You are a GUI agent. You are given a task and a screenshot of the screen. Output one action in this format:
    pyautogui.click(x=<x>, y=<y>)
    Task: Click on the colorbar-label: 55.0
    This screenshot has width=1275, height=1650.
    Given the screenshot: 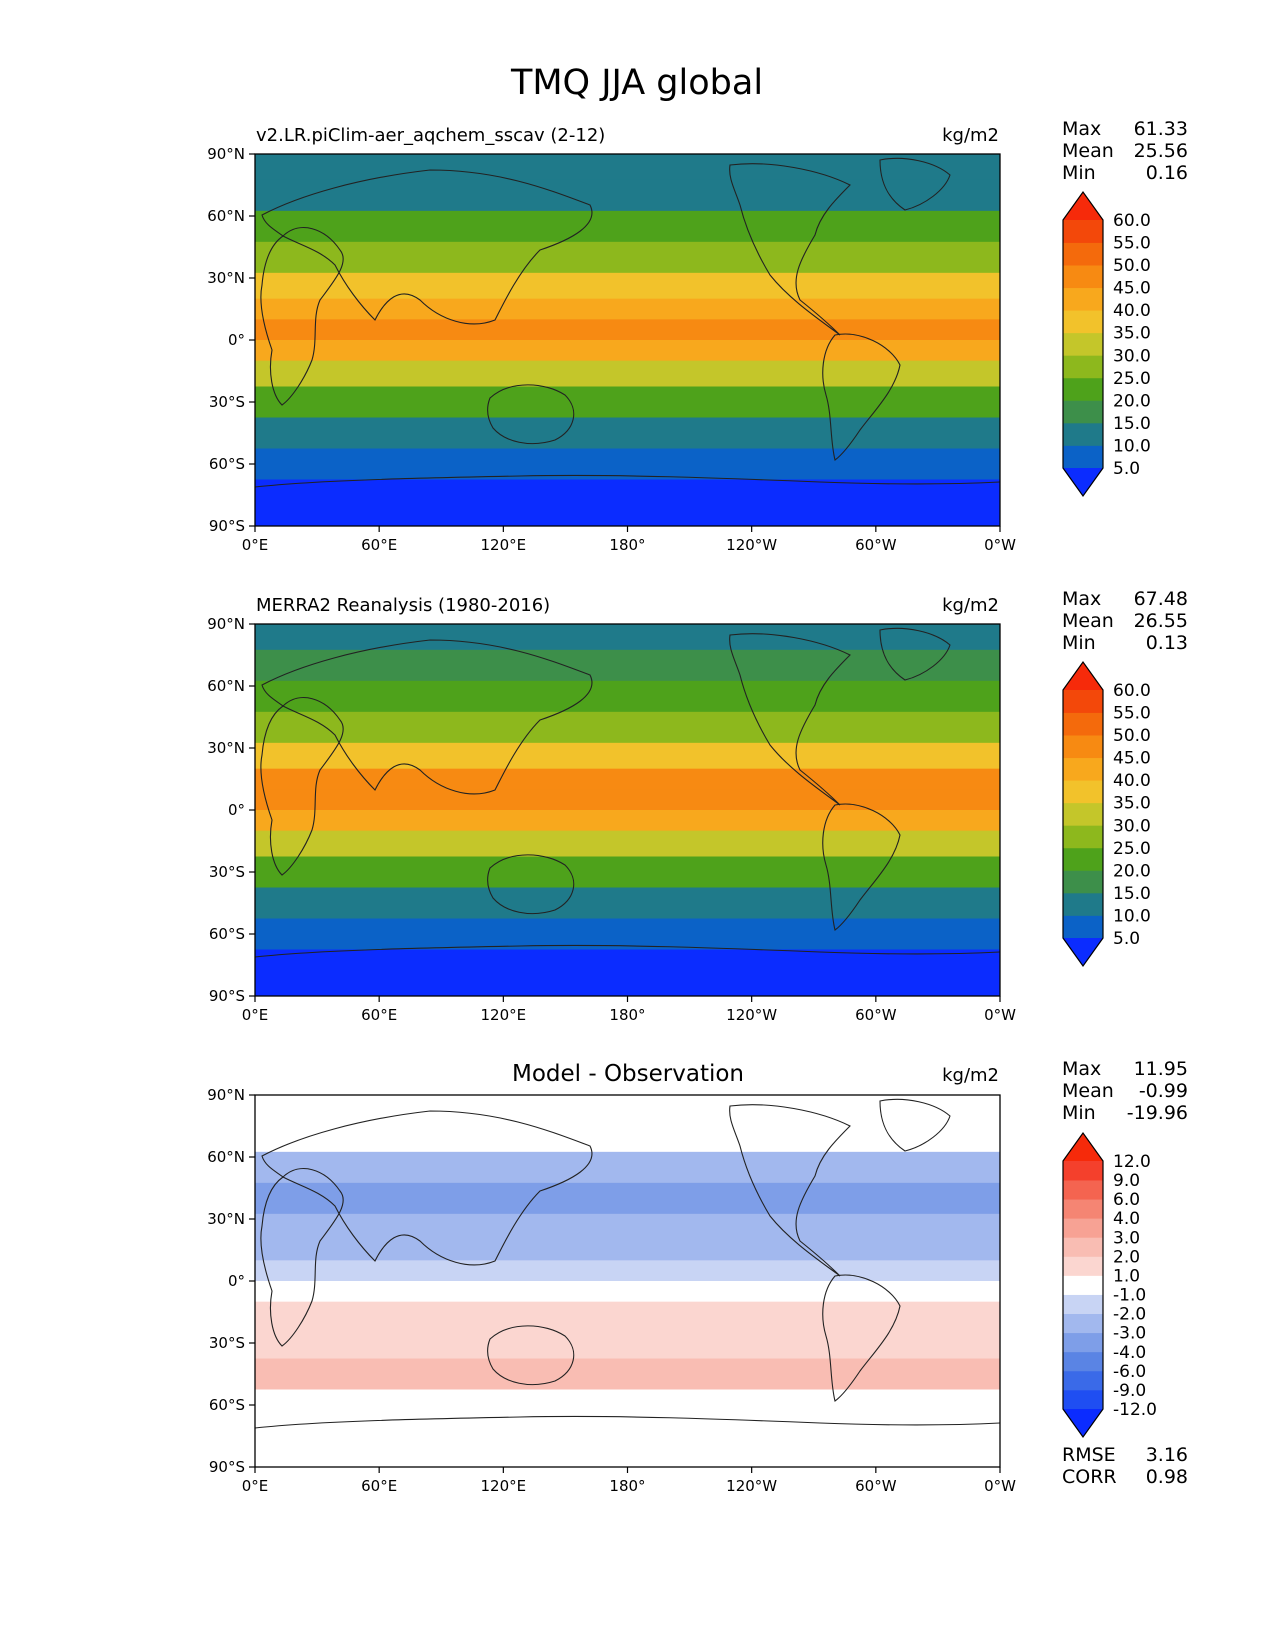 What is the action you would take?
    pyautogui.click(x=1132, y=714)
    